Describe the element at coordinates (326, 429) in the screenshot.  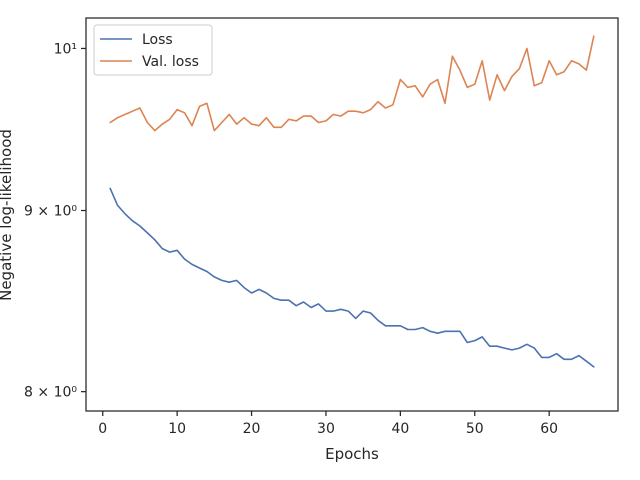
I see `x-tick-label: 30` at that location.